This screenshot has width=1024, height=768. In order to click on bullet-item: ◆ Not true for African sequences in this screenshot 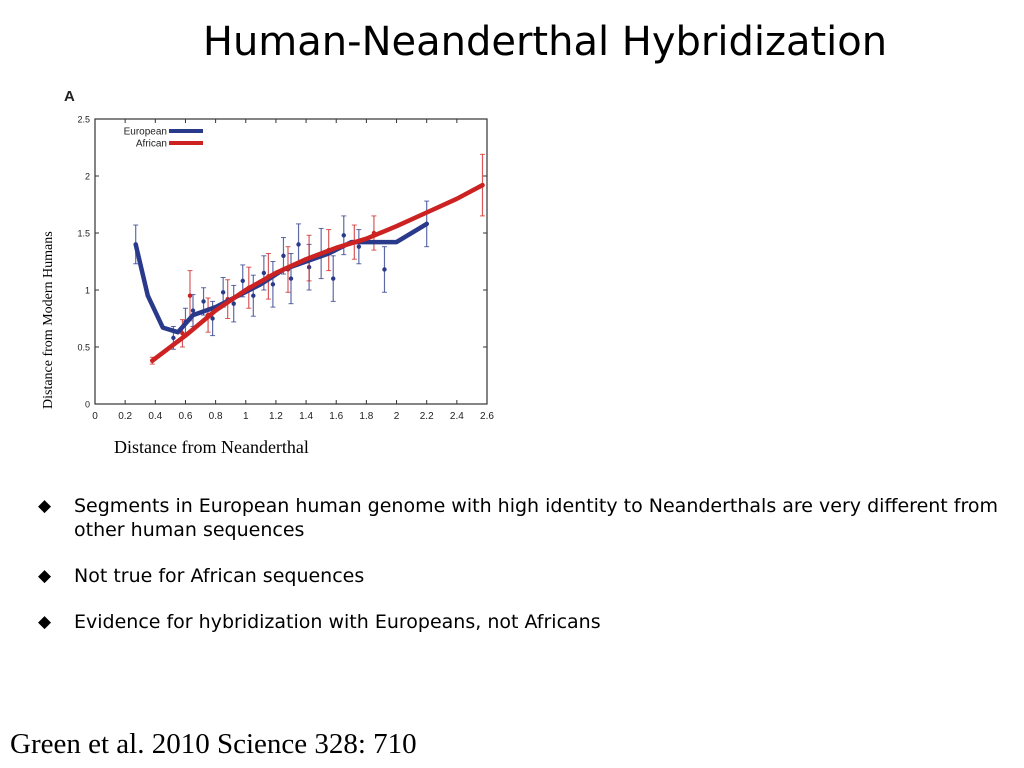, I will do `click(531, 576)`.